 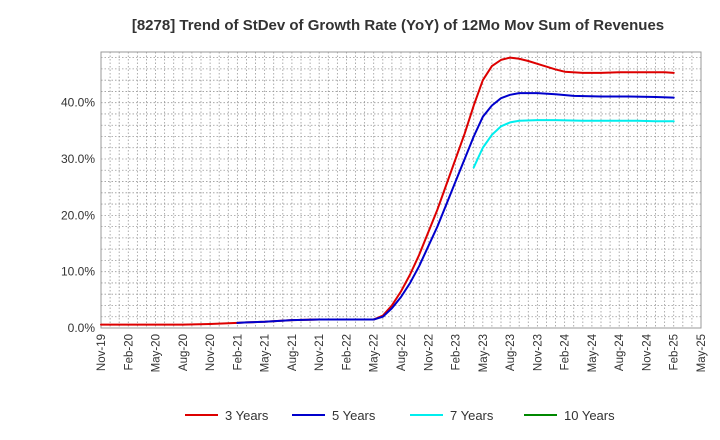 What do you see at coordinates (82, 328) in the screenshot?
I see `y-tick-label: 0.0%` at bounding box center [82, 328].